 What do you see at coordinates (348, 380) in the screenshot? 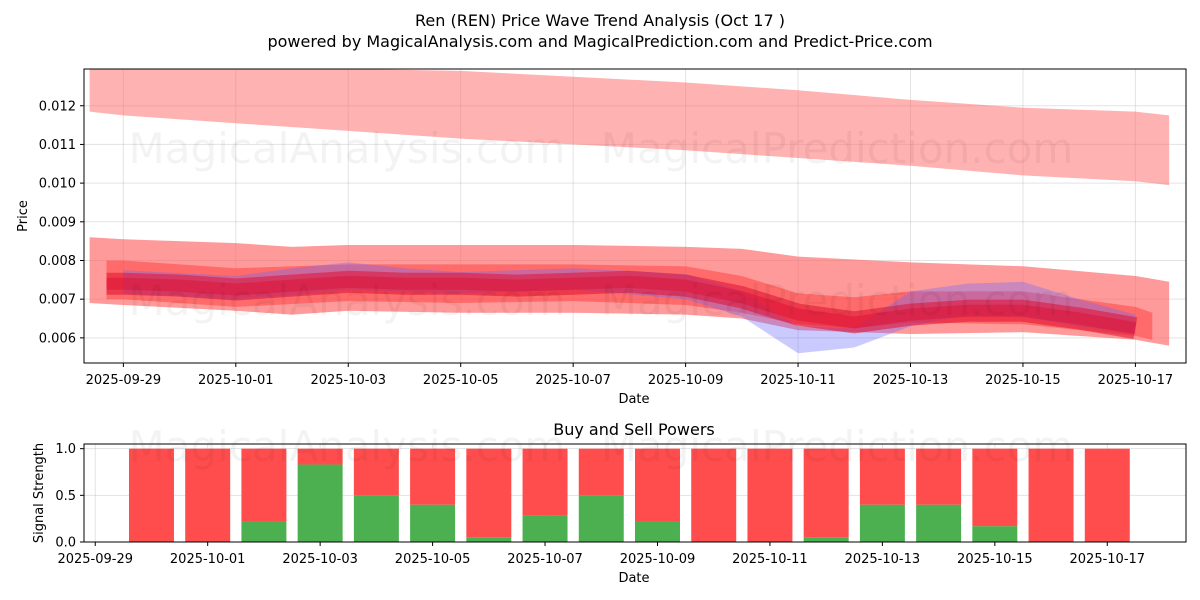
I see `price-x-tick-label: 2025-10-03` at bounding box center [348, 380].